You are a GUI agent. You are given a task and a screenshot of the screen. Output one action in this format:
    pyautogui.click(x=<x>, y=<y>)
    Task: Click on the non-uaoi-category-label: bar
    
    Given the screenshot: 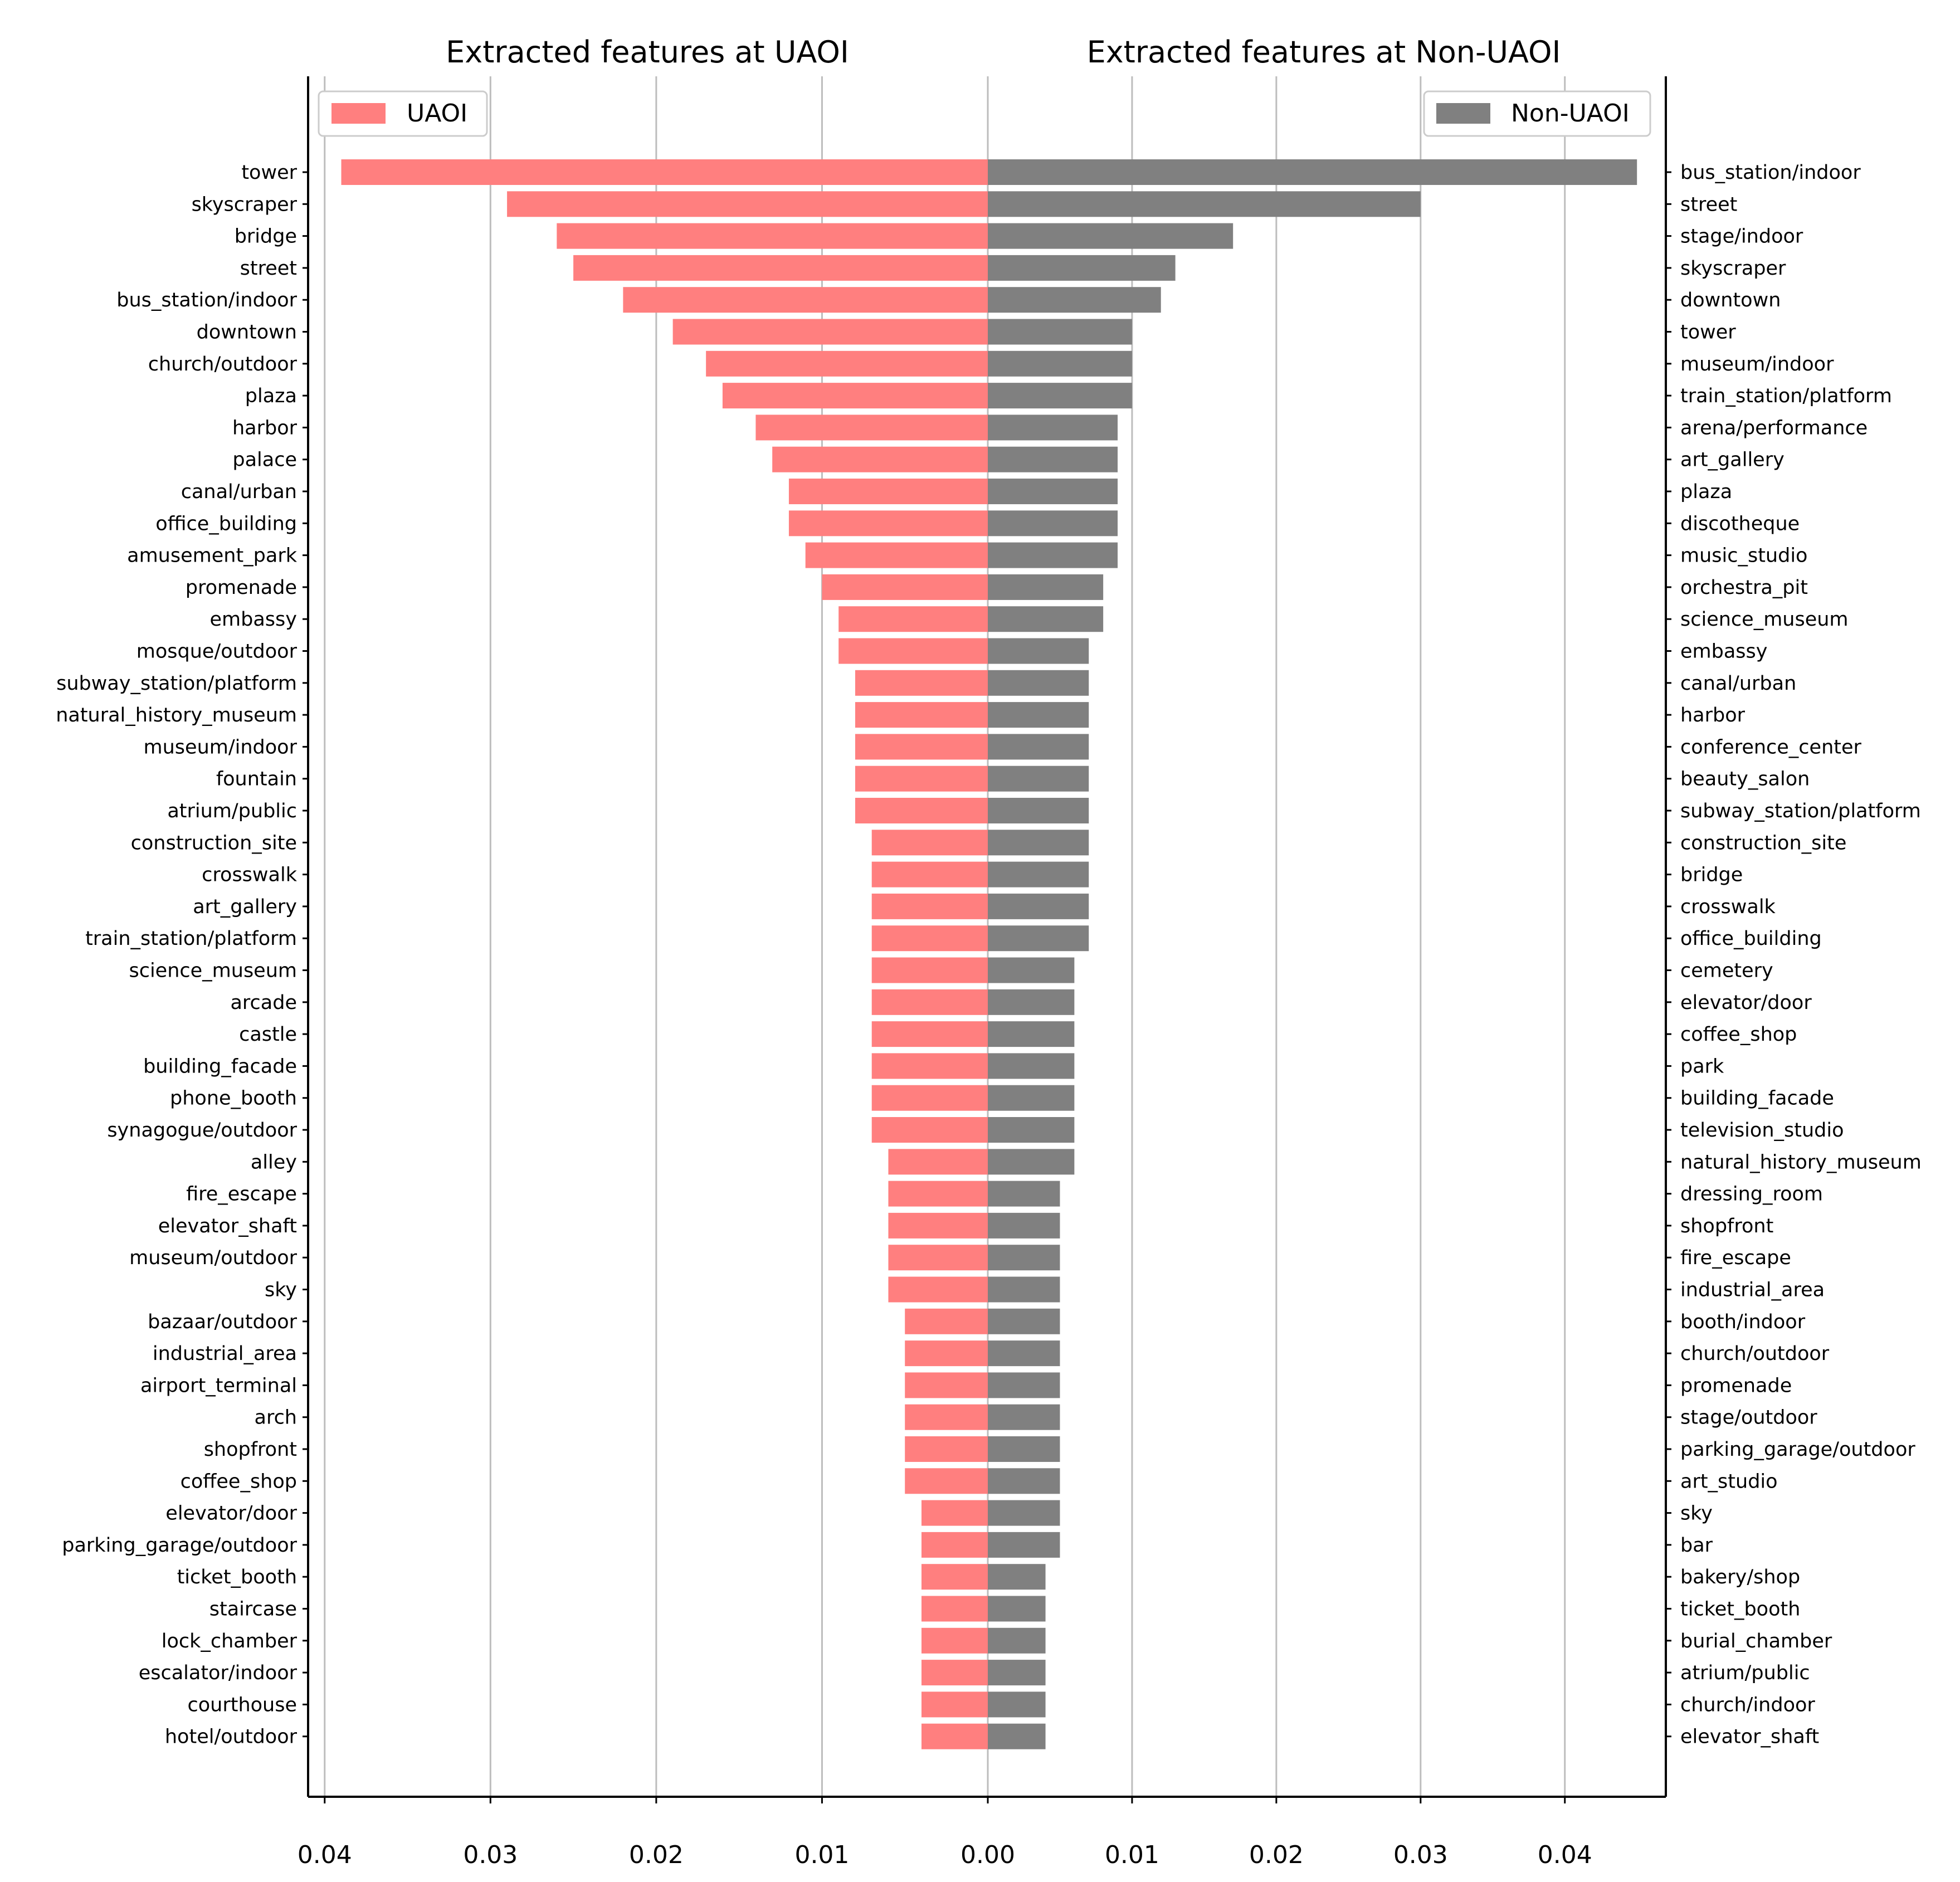 What is the action you would take?
    pyautogui.click(x=1696, y=1546)
    